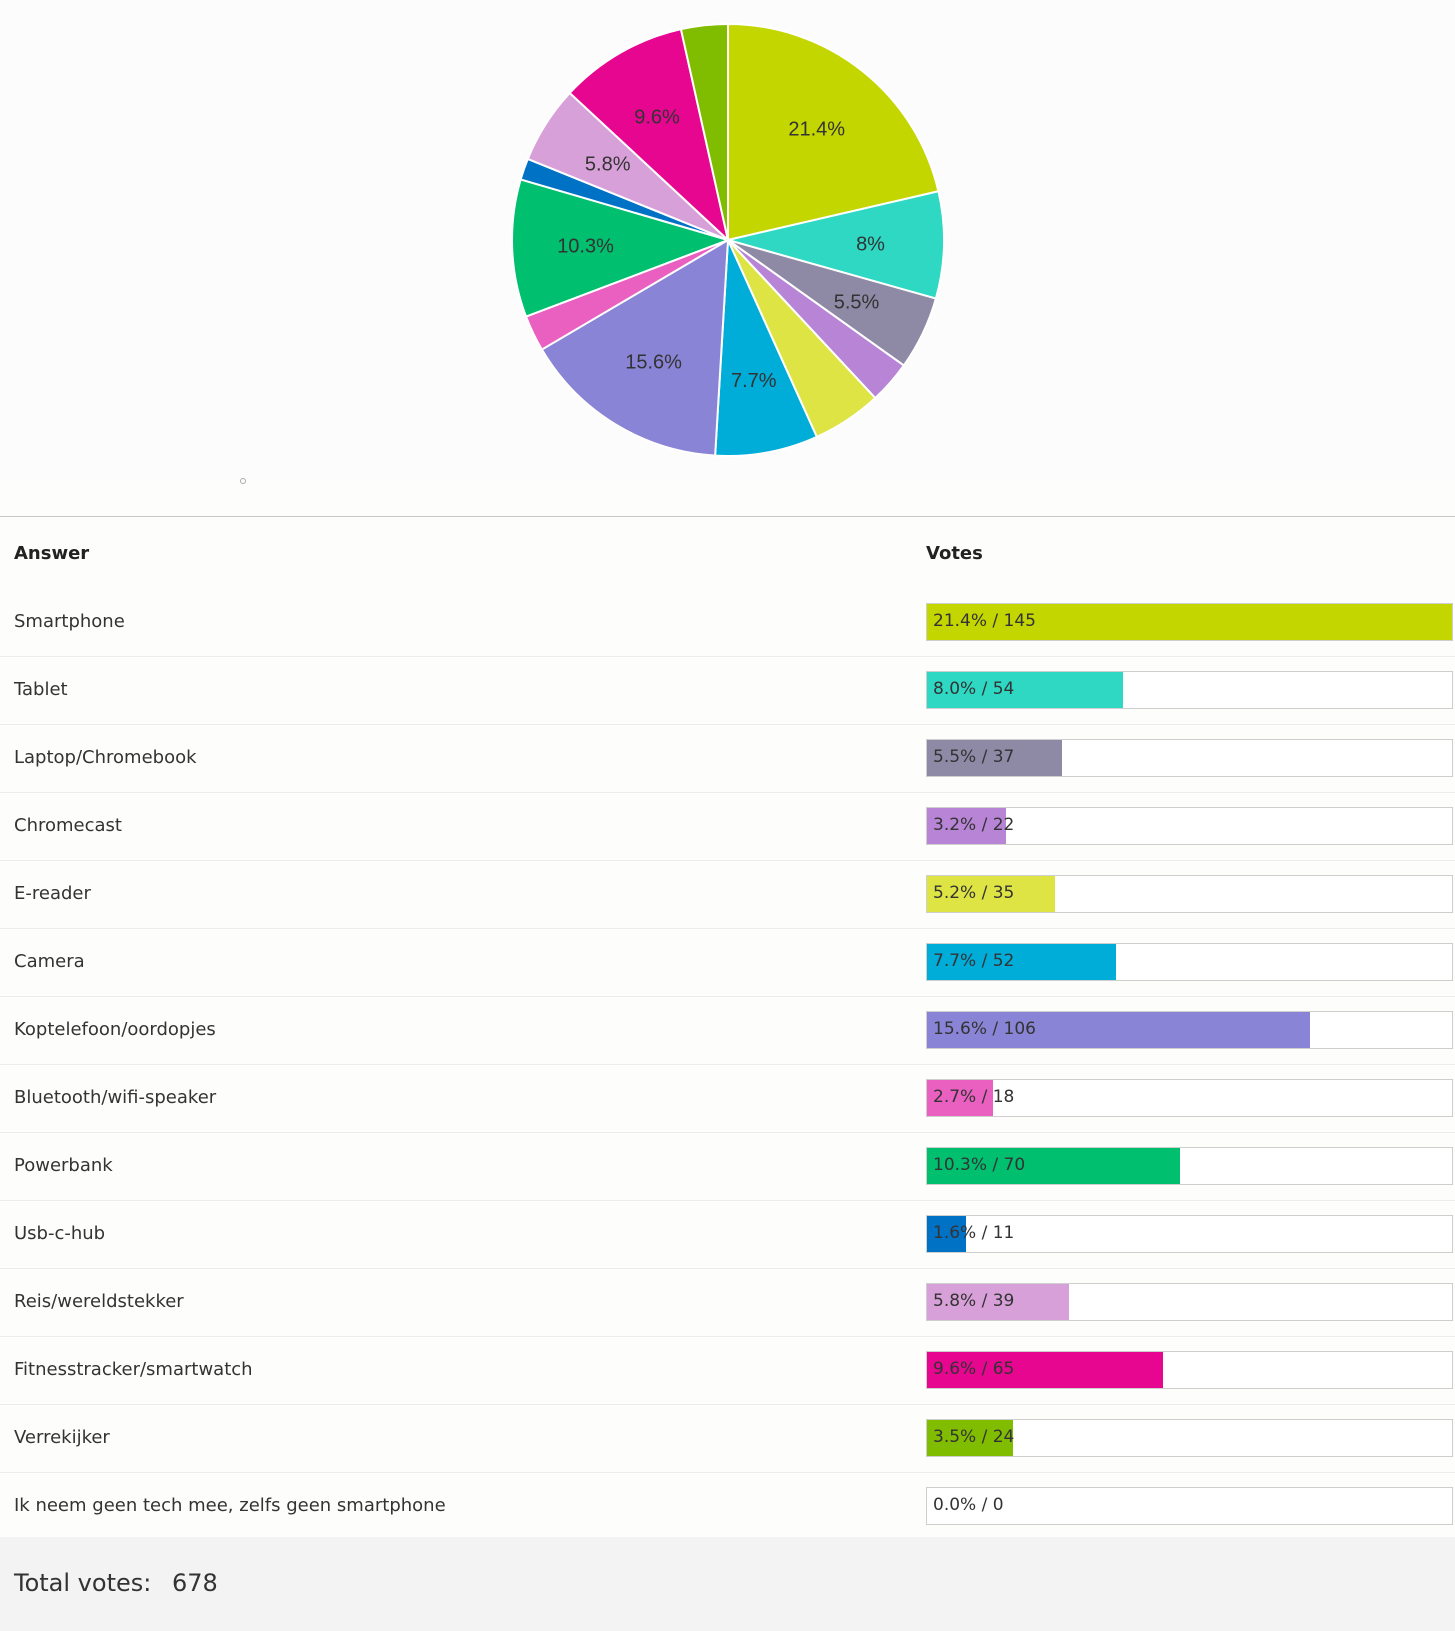 Image resolution: width=1455 pixels, height=1631 pixels. What do you see at coordinates (1189, 1302) in the screenshot?
I see `vote-bar: 5.8% / 39` at bounding box center [1189, 1302].